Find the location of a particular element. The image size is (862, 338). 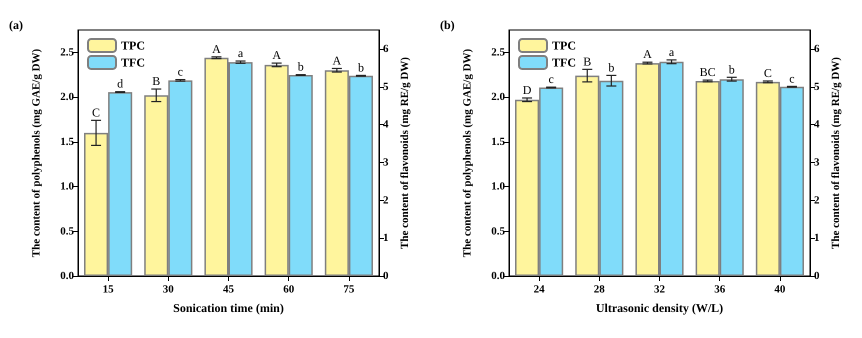

chart-title: (a) is located at coordinates (16, 25).